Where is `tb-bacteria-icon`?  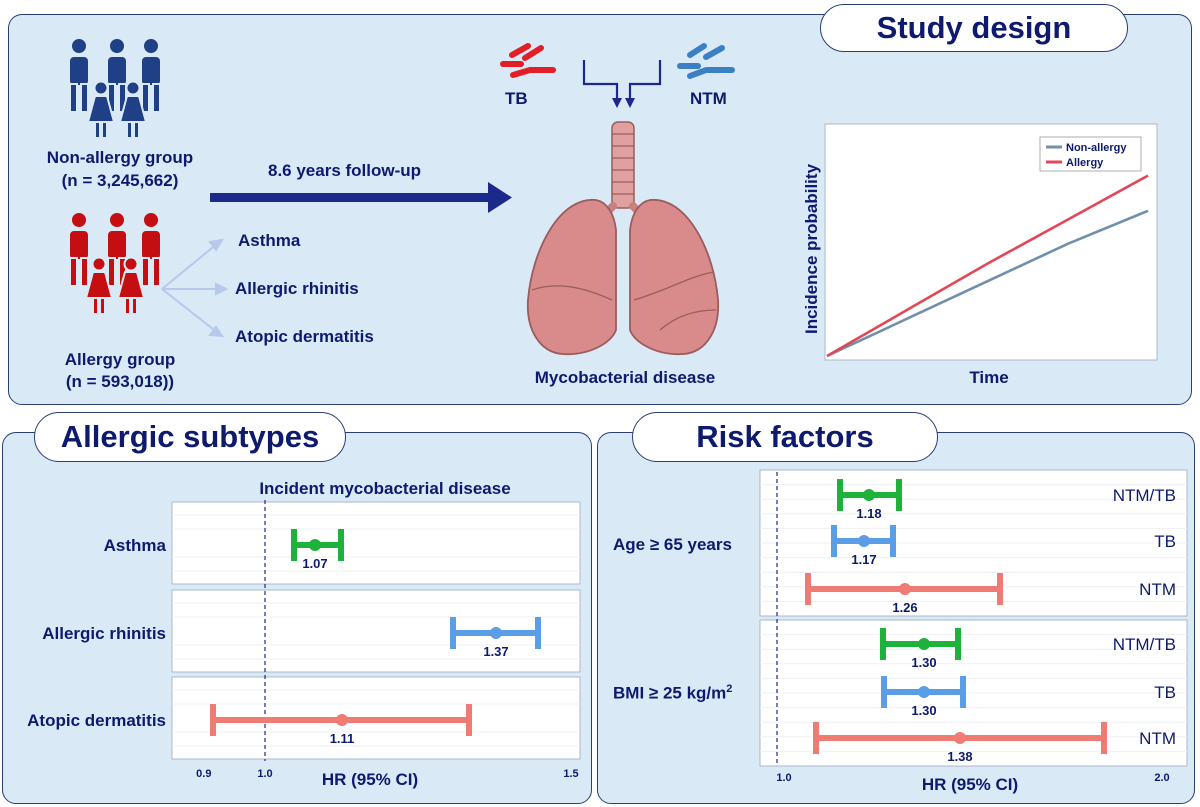 tb-bacteria-icon is located at coordinates (528, 60).